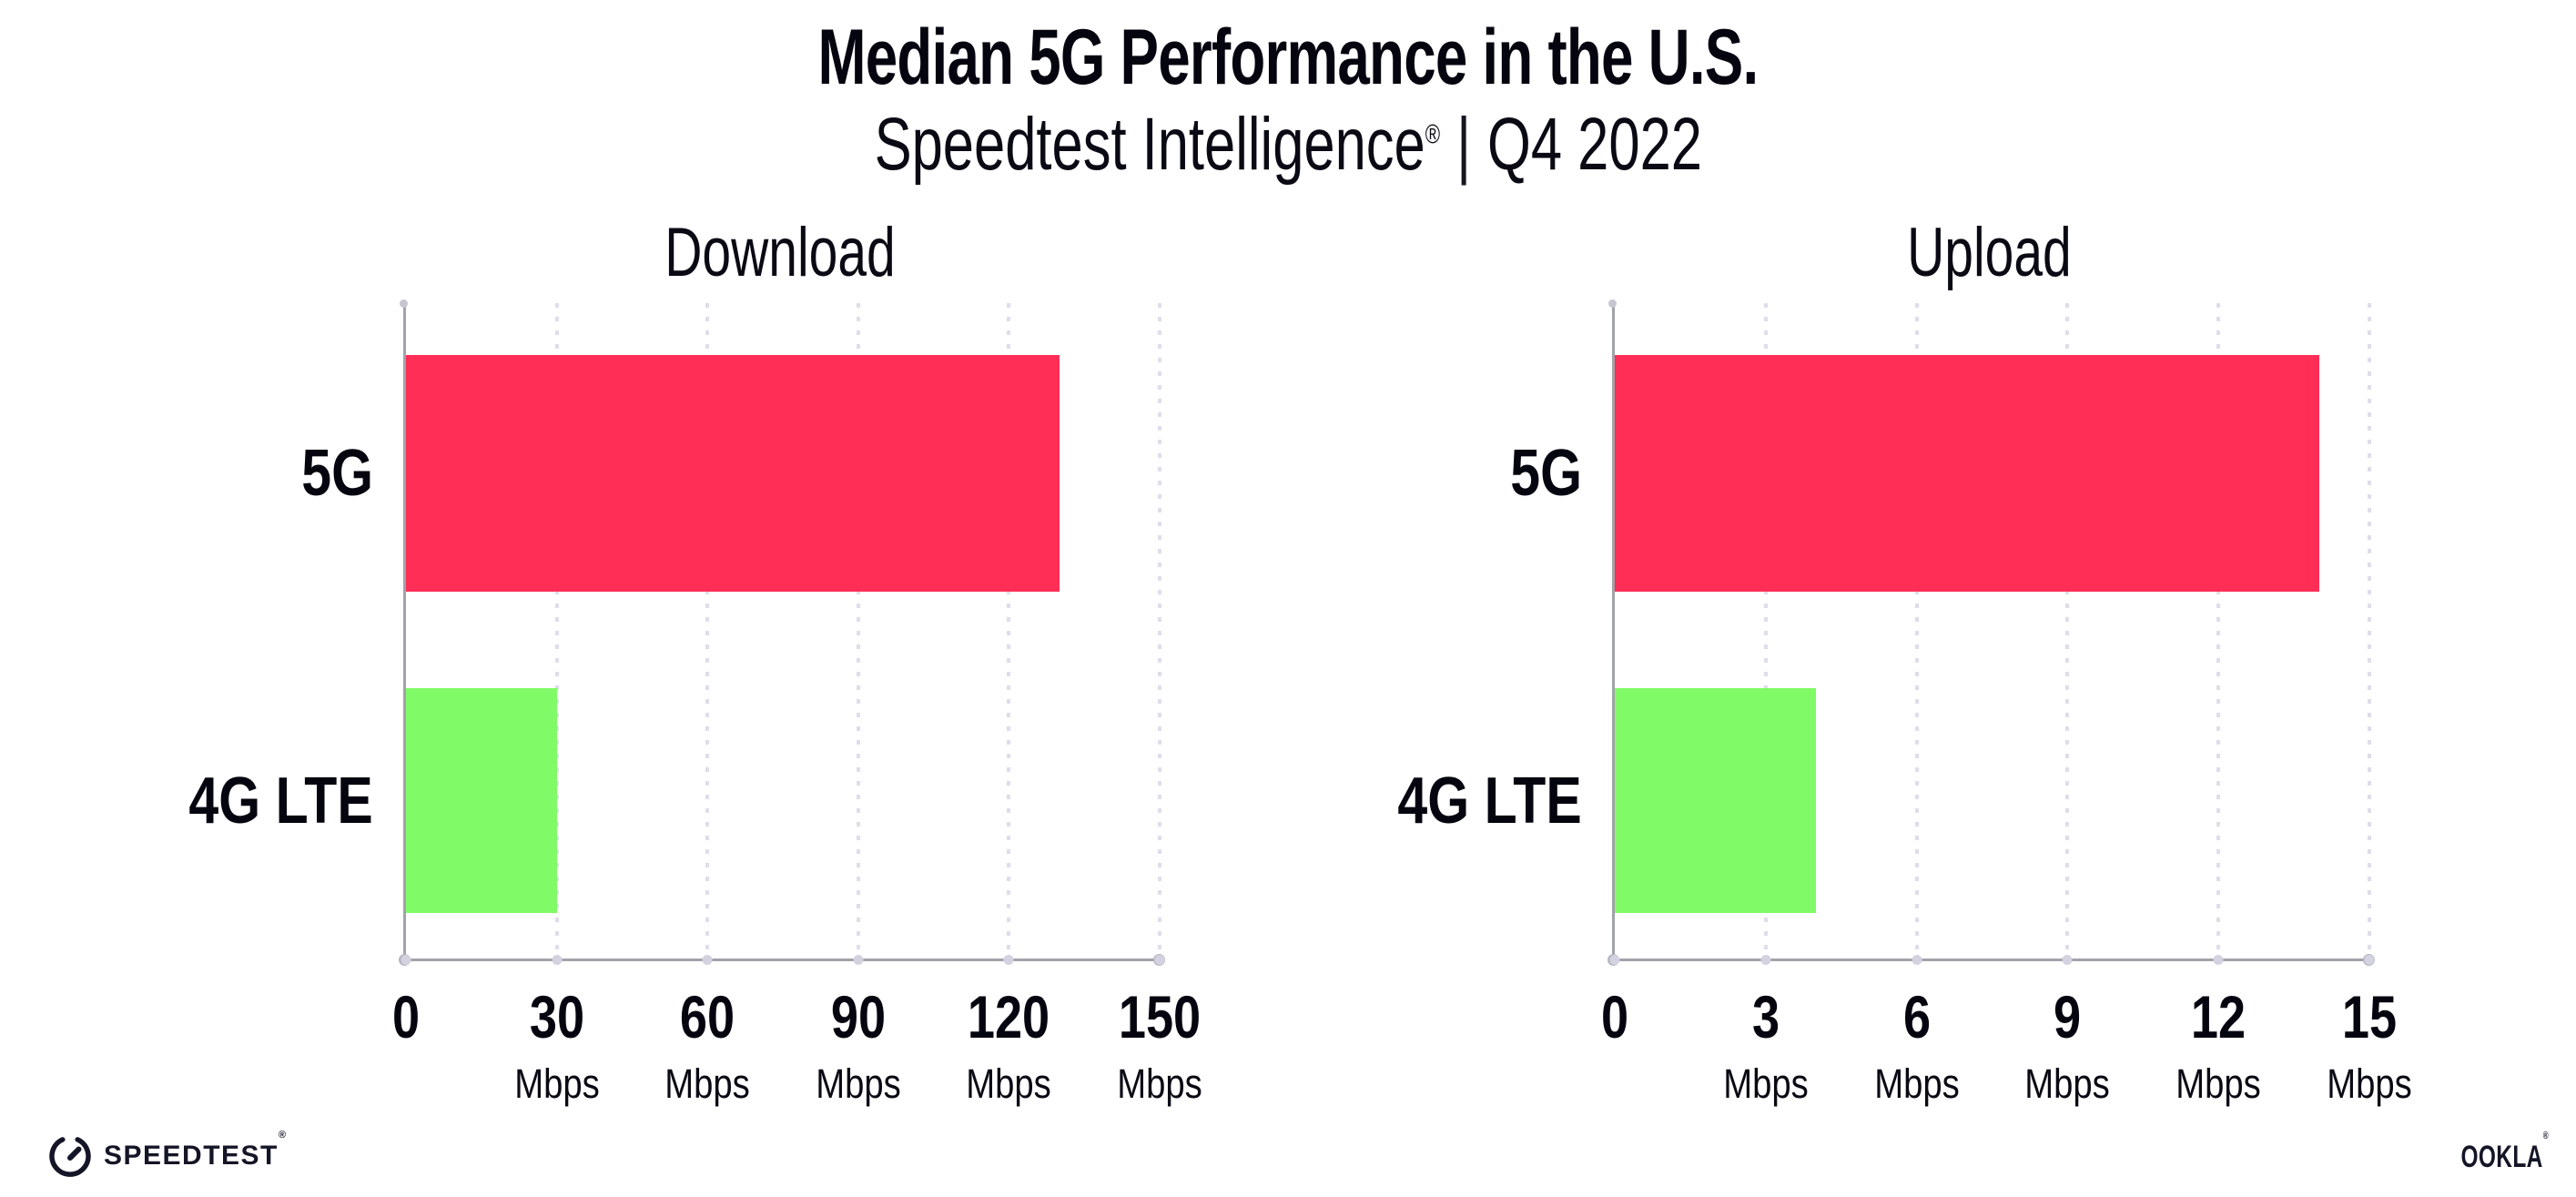 This screenshot has width=2576, height=1197. Describe the element at coordinates (707, 1083) in the screenshot. I see `x-tick-unit-60: Mbps` at that location.